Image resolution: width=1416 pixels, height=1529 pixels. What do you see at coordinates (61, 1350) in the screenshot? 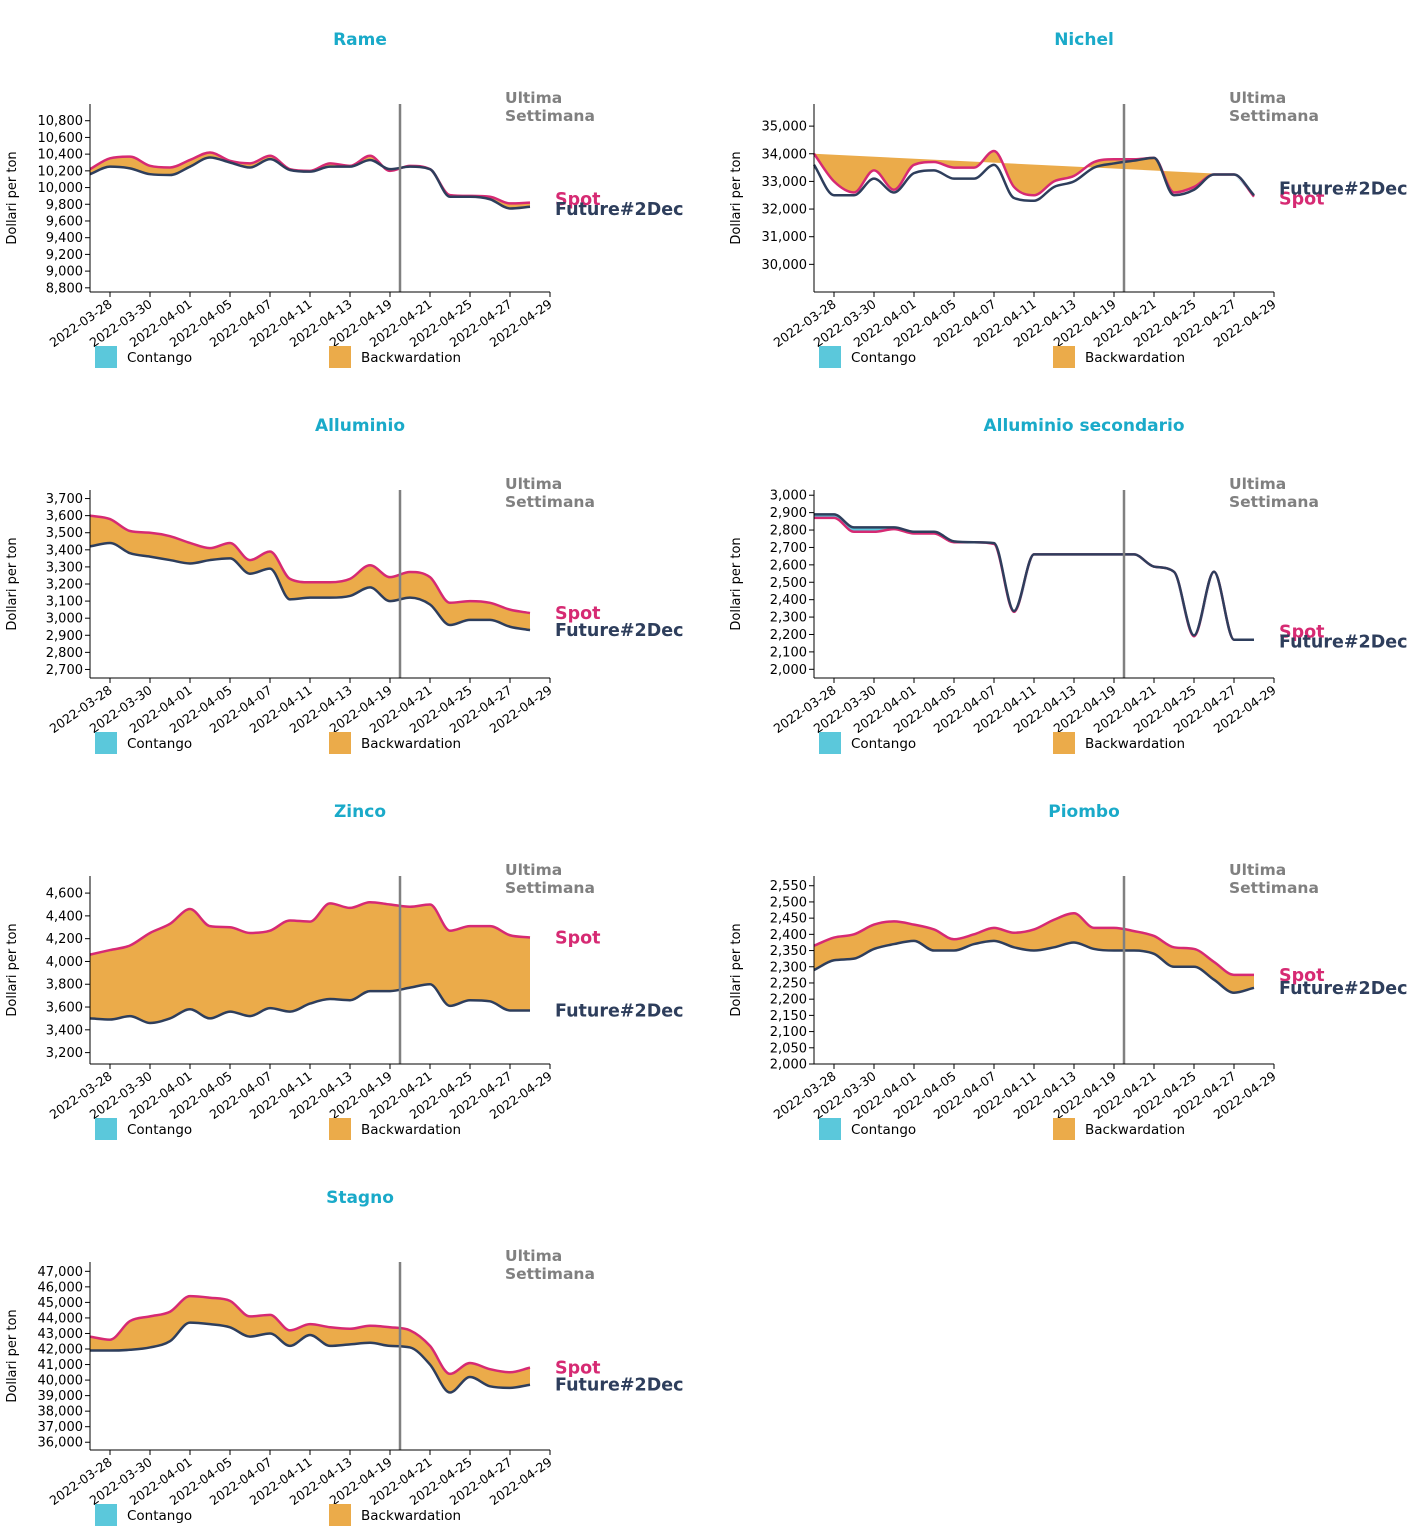
I see `y-tick-label: 42,000` at bounding box center [61, 1350].